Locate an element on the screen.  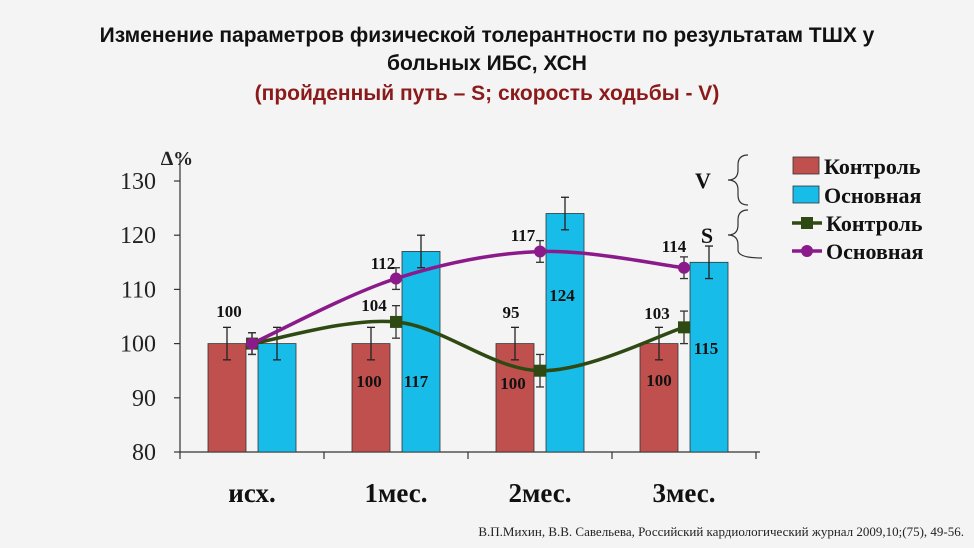
data-label: 124 is located at coordinates (562, 295).